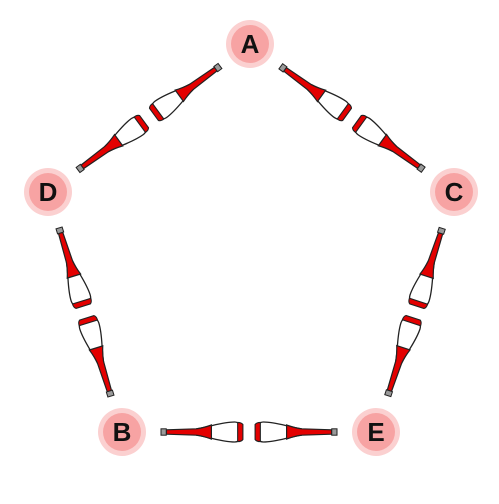 The image size is (499, 504). I want to click on node-e-label: E, so click(375, 432).